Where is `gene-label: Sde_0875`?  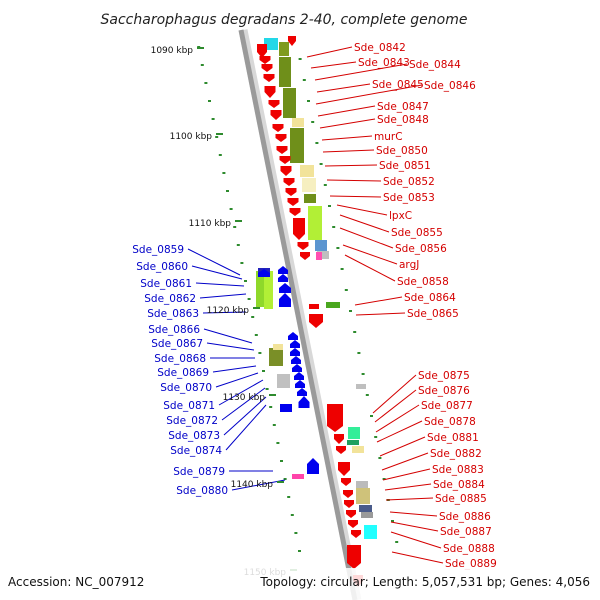 gene-label: Sde_0875 is located at coordinates (444, 376).